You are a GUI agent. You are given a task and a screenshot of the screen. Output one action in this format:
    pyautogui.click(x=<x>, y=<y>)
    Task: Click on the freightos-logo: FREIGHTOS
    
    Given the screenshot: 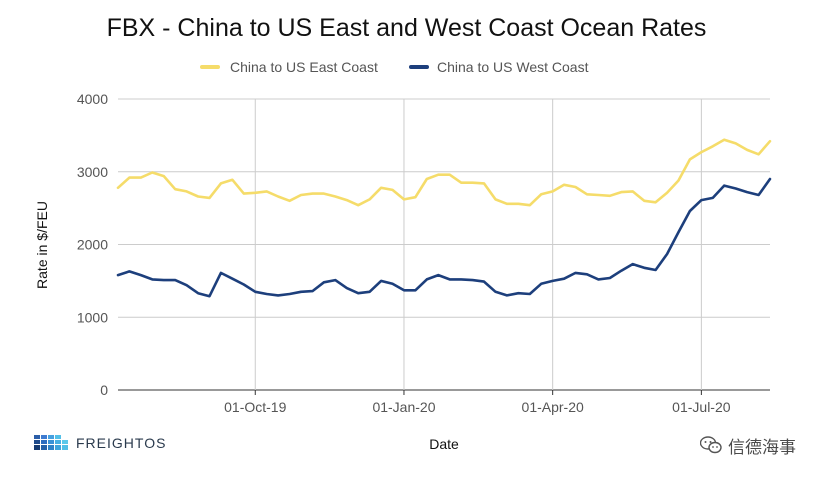 What is the action you would take?
    pyautogui.click(x=100, y=443)
    